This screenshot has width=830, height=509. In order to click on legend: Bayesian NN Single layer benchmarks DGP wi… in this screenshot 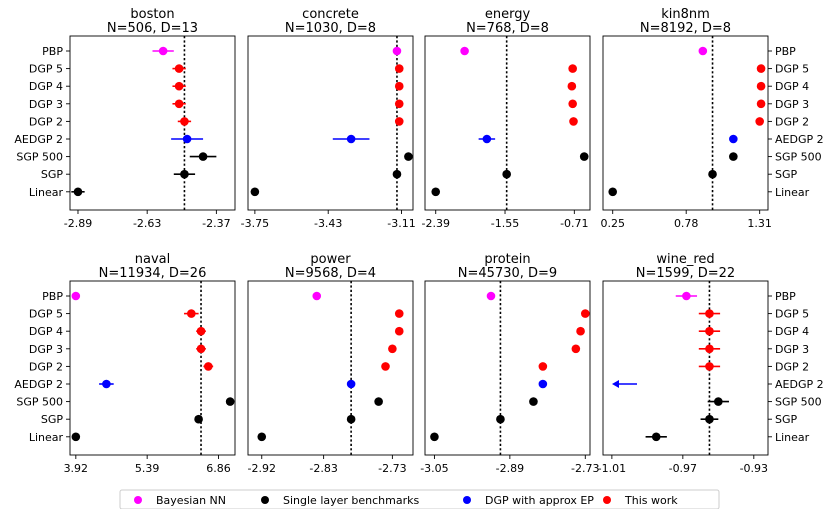, I will do `click(419, 499)`.